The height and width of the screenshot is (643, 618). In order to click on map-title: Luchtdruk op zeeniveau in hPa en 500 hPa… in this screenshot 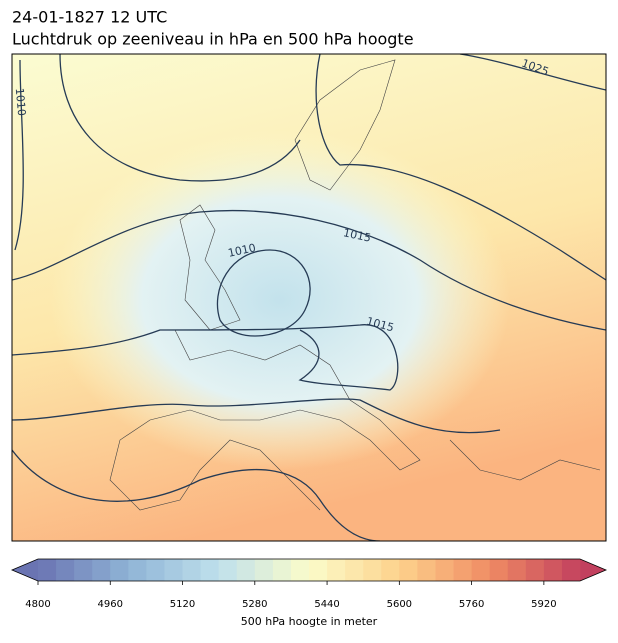, I will do `click(213, 39)`.